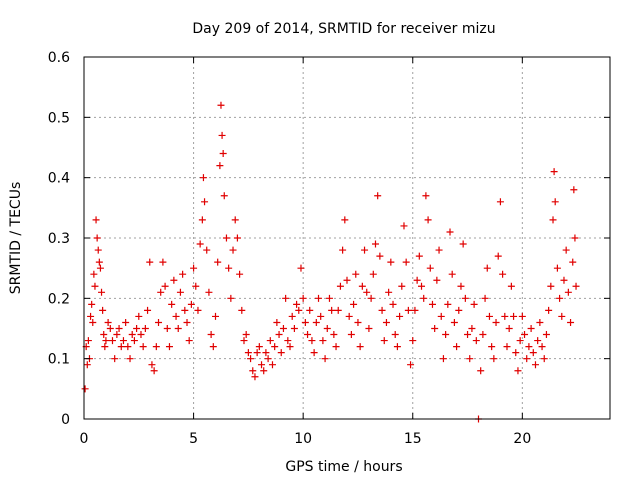  Describe the element at coordinates (343, 467) in the screenshot. I see `x-axis-label: GPS time / hours` at that location.